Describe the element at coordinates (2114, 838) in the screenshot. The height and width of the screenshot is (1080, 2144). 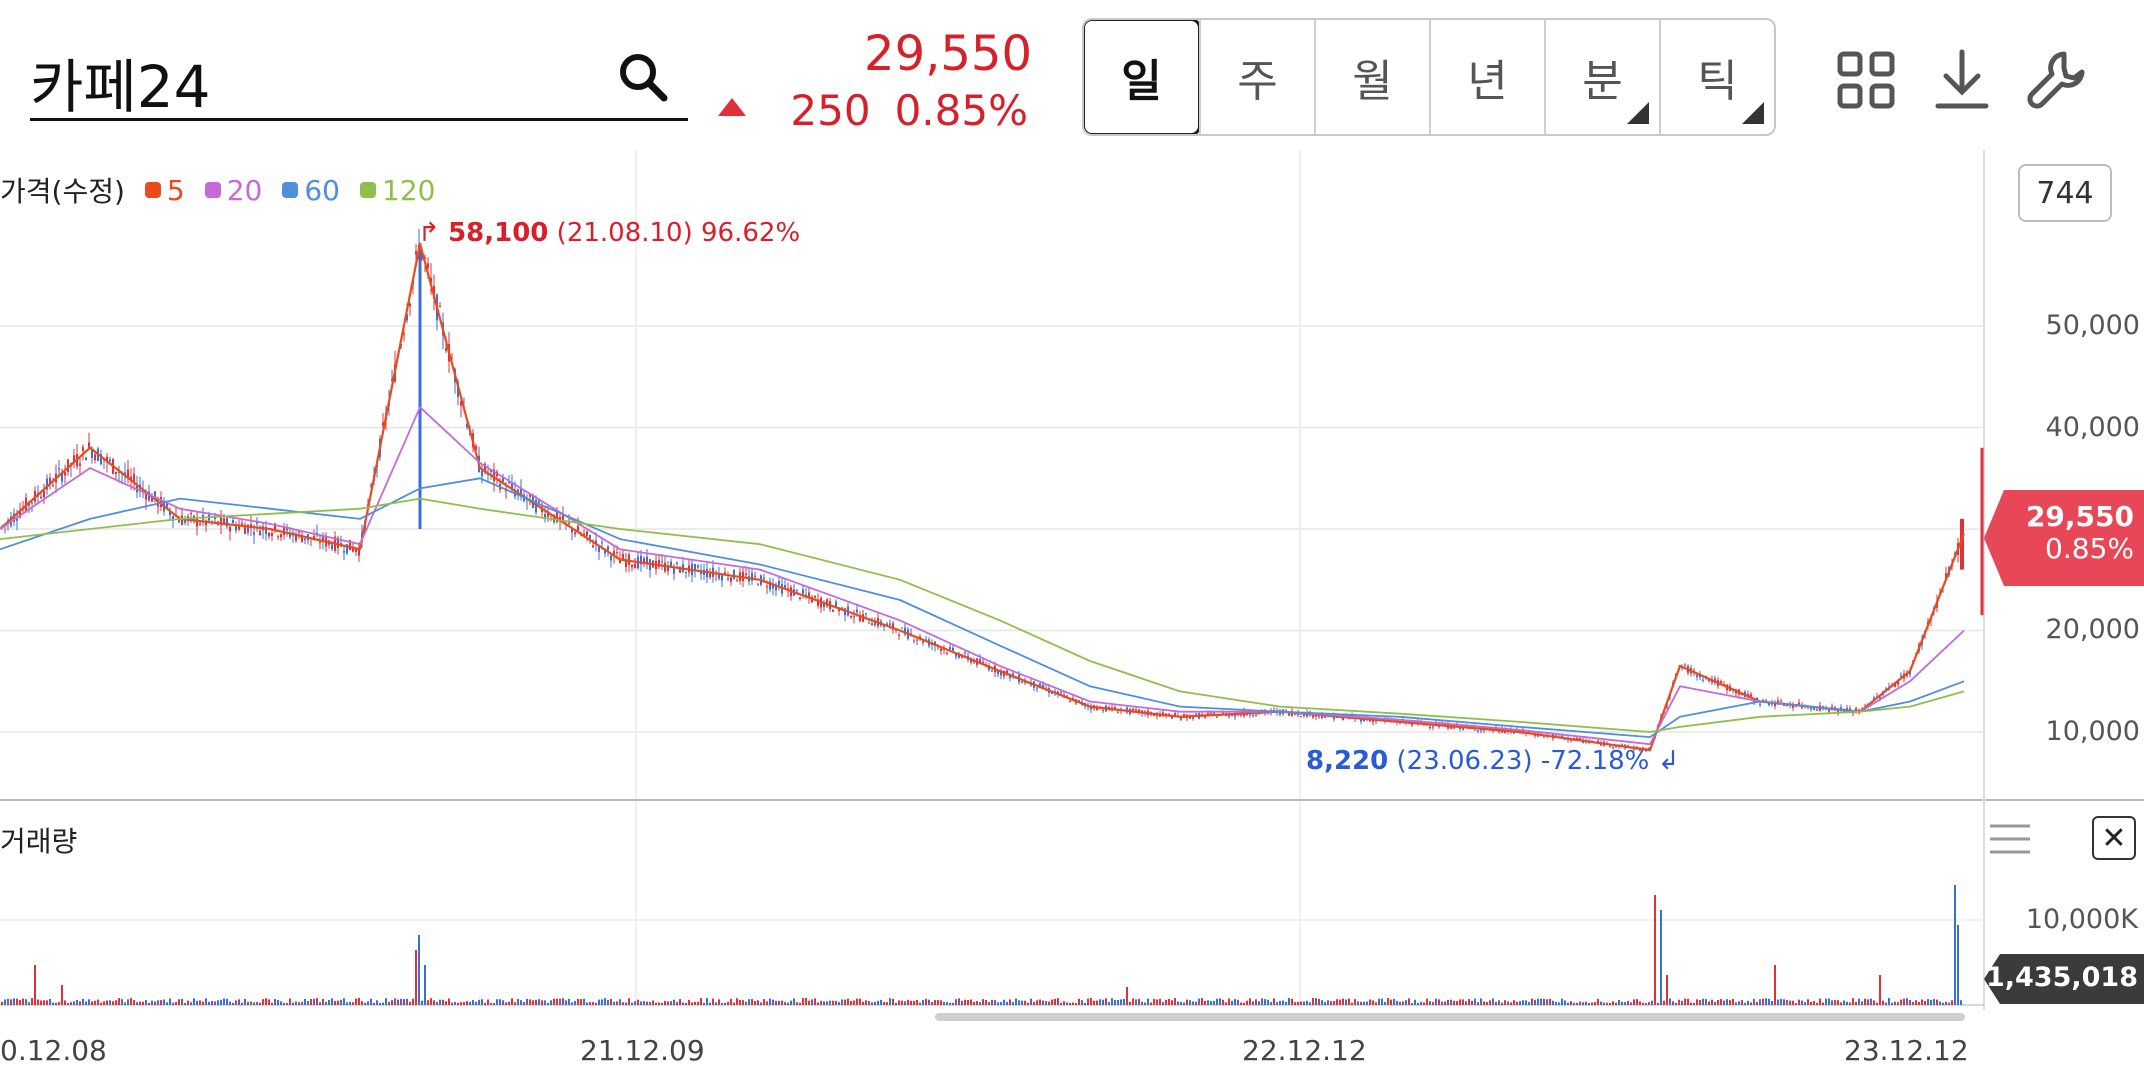
I see `close-icon: ✕` at that location.